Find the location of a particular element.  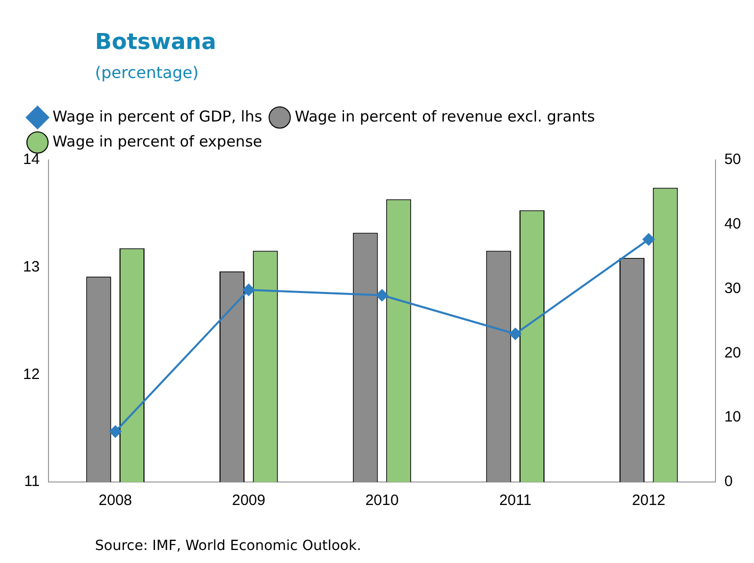

x-tick-label: 2009 is located at coordinates (249, 501).